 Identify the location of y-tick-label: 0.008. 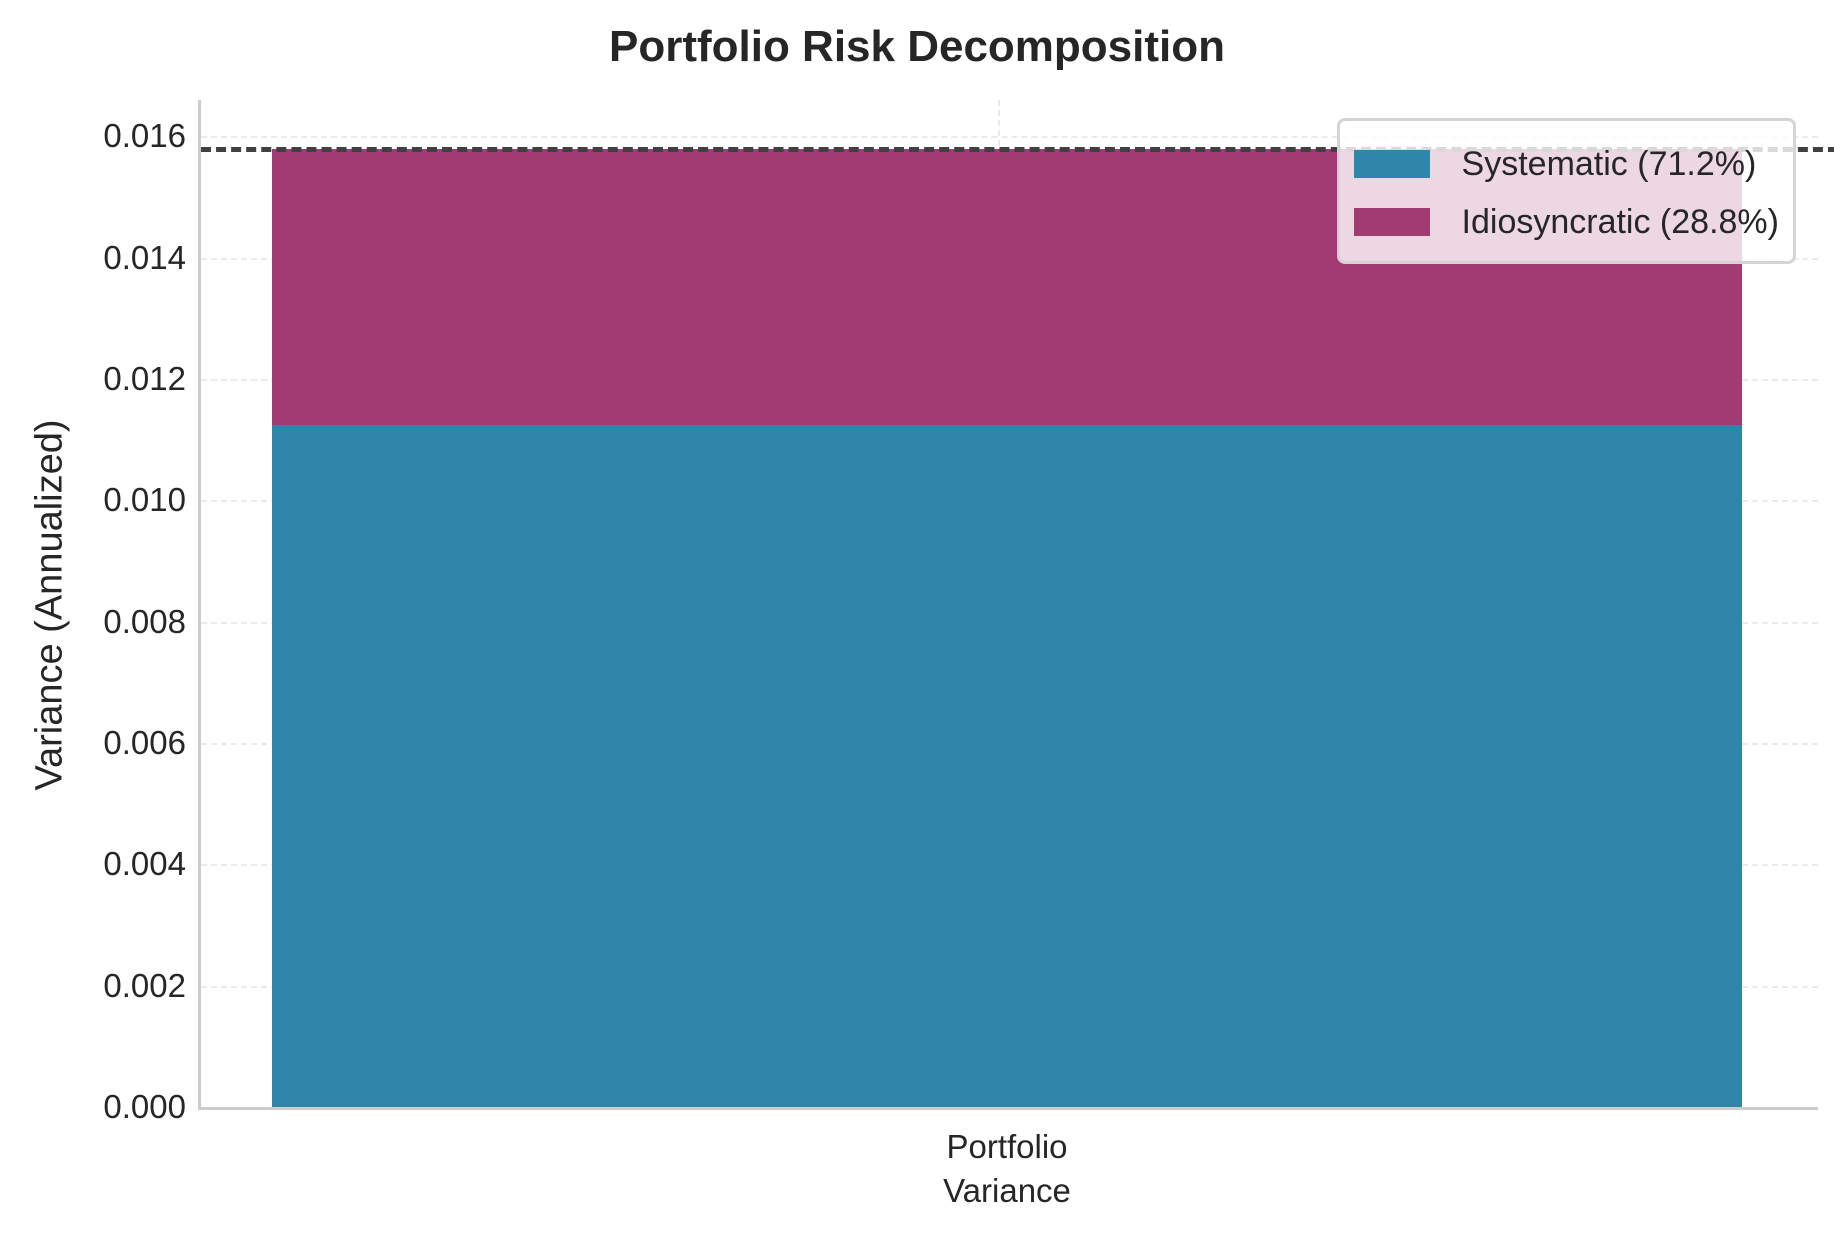
(144, 621).